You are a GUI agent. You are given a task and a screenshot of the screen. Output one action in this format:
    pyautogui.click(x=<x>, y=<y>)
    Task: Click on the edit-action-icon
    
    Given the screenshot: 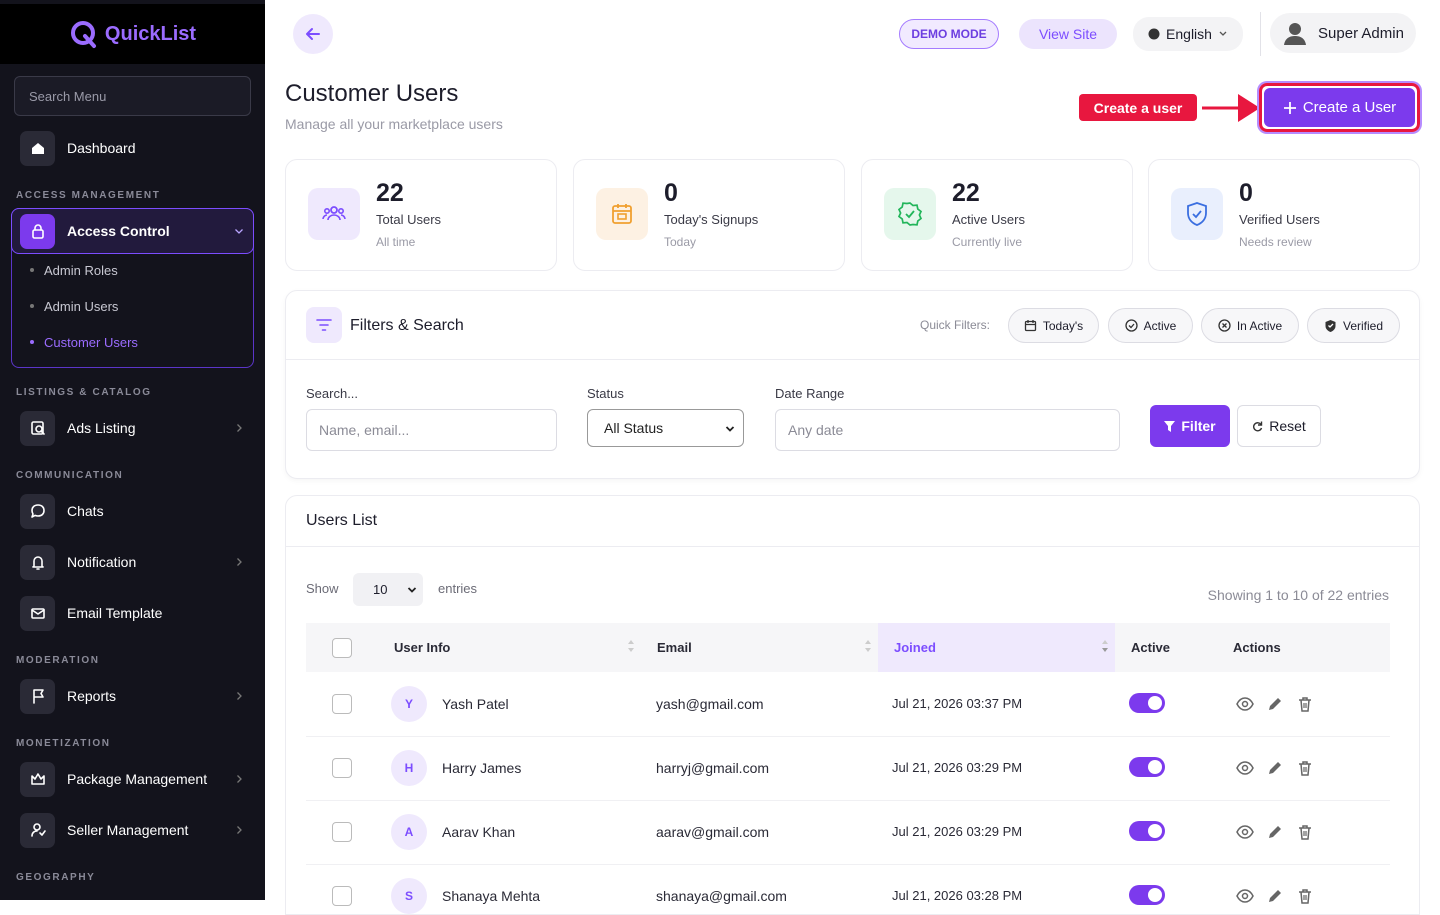 What is the action you would take?
    pyautogui.click(x=1275, y=896)
    